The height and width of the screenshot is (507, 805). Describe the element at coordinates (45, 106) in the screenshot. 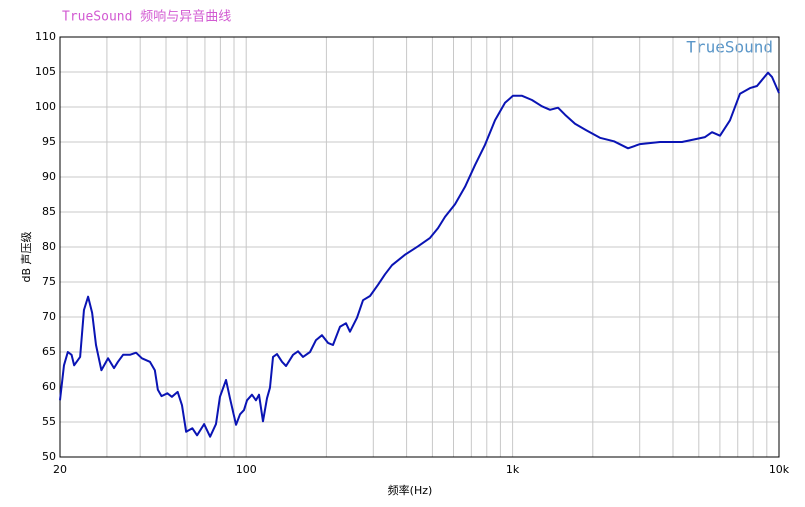

I see `y-tick-label: 100` at that location.